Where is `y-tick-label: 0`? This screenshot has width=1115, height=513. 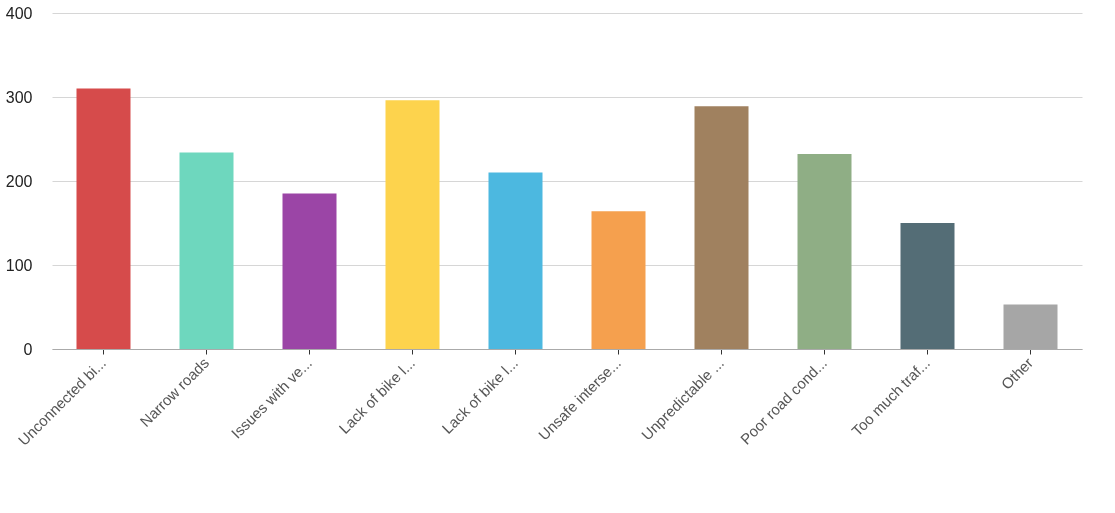
y-tick-label: 0 is located at coordinates (28, 349).